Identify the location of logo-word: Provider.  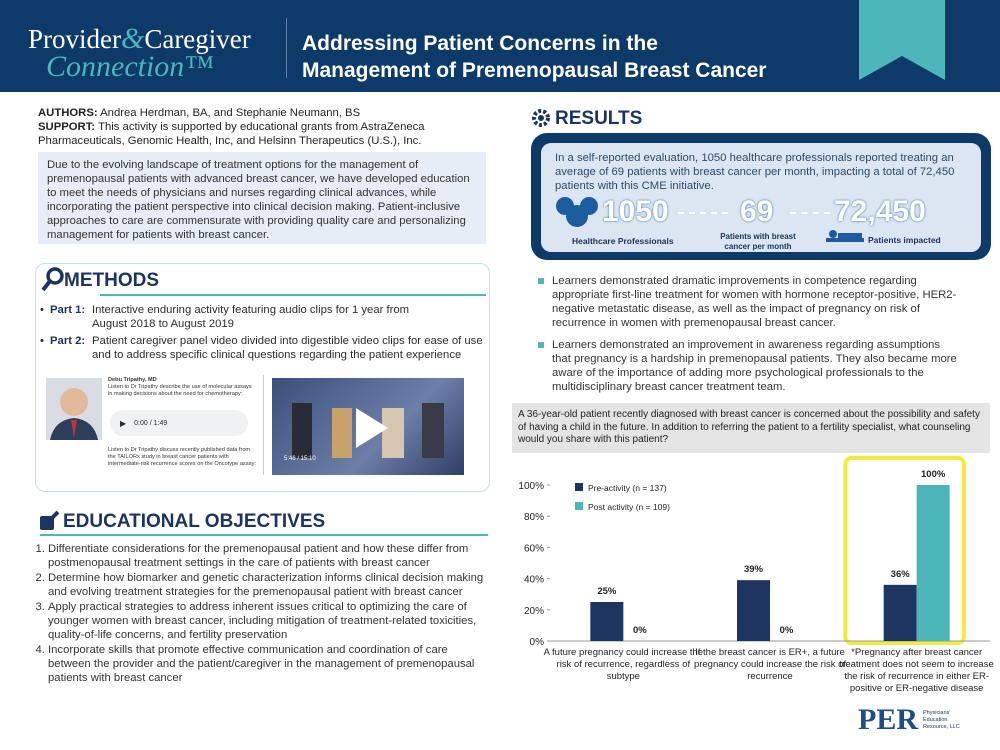
(74, 39).